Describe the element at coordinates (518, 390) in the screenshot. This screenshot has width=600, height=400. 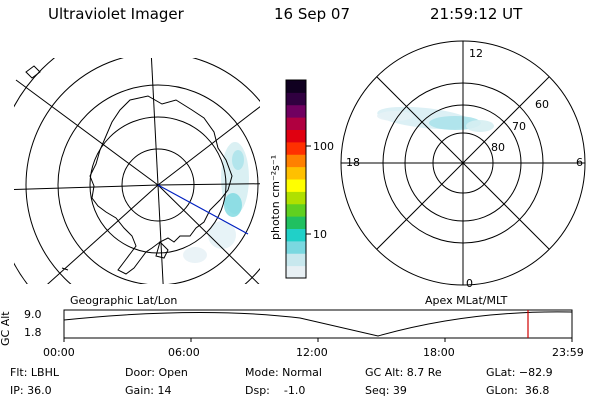
I see `info-glon: GLon: 36.8` at that location.